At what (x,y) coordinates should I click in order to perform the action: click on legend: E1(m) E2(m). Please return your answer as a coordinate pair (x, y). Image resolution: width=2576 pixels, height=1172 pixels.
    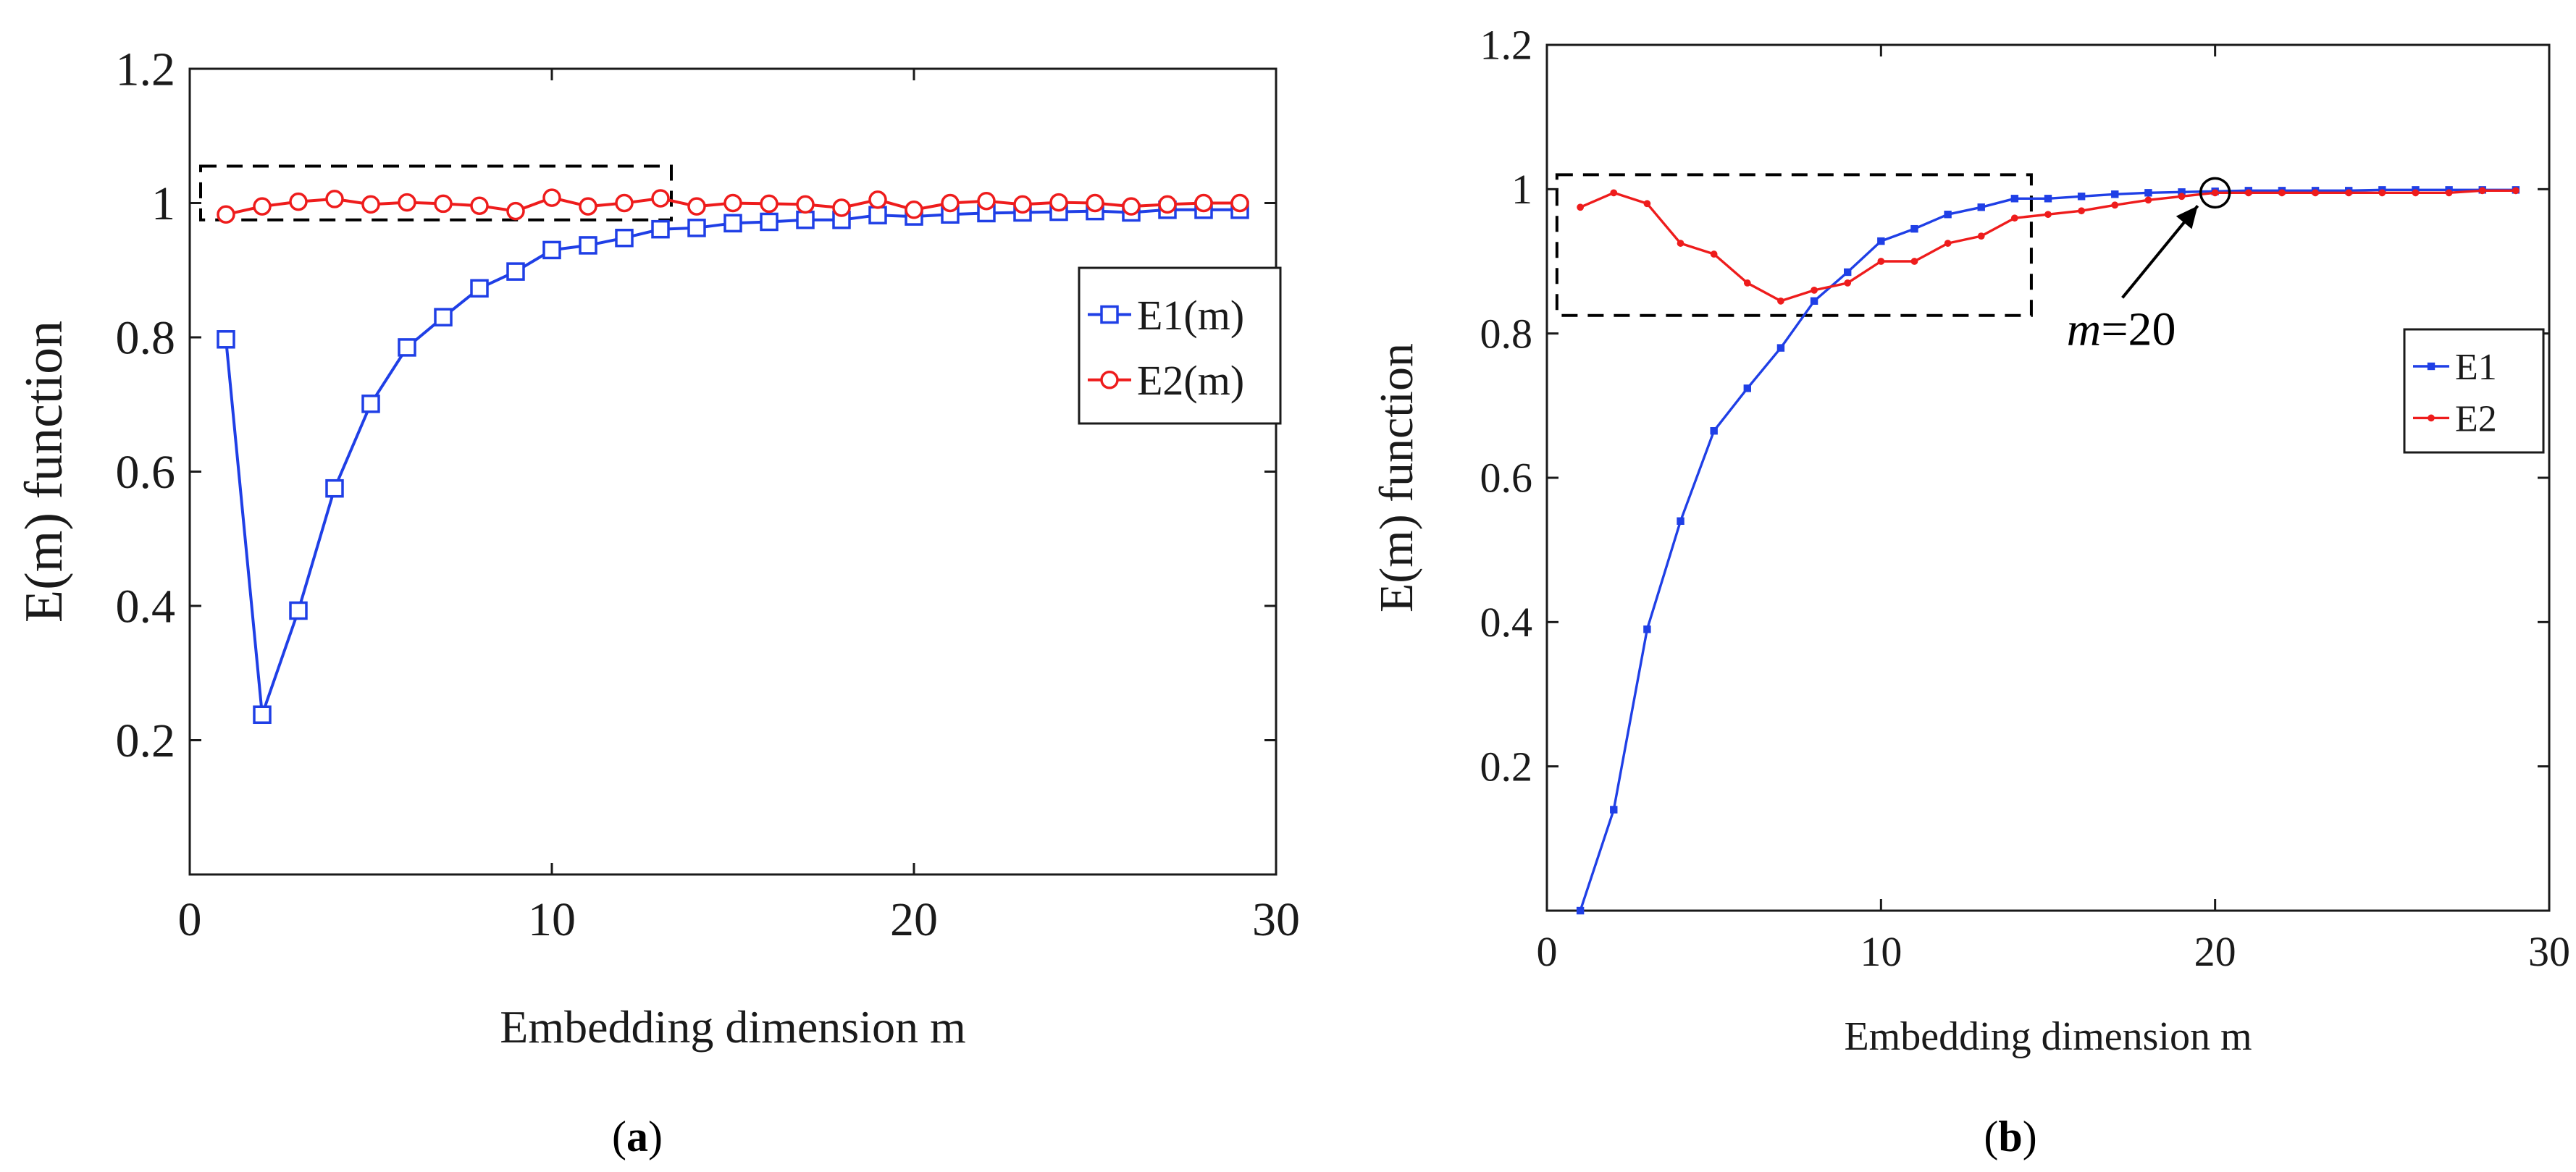
    Looking at the image, I should click on (1180, 345).